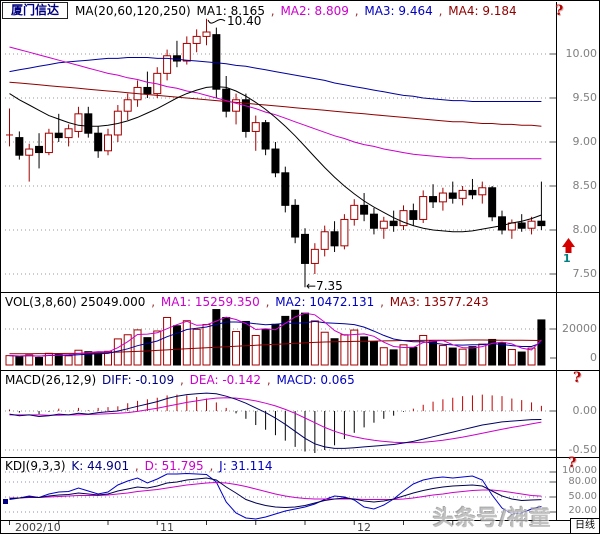  What do you see at coordinates (275, 493) in the screenshot?
I see `k-line` at bounding box center [275, 493].